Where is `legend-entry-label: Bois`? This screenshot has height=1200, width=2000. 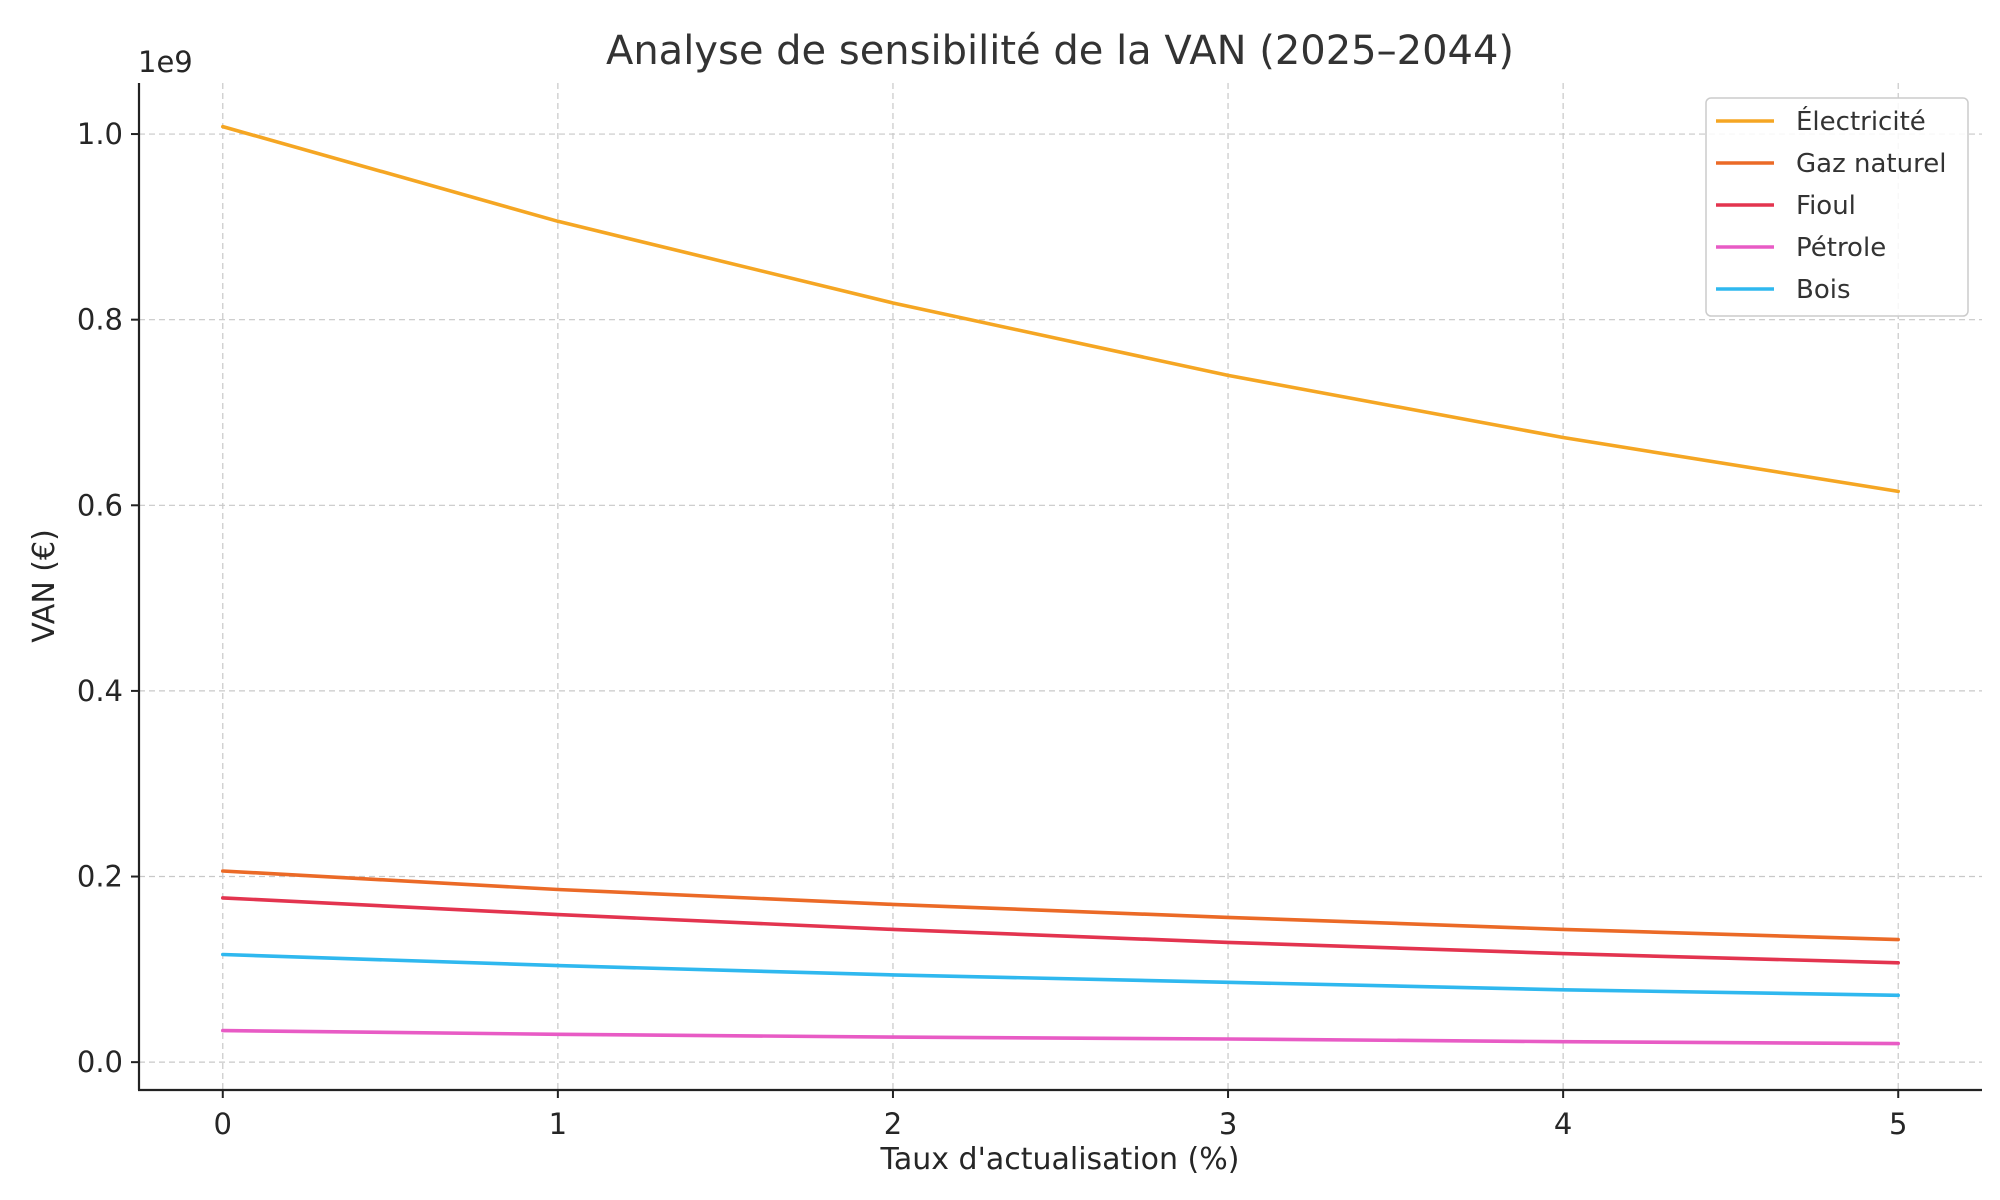
legend-entry-label: Bois is located at coordinates (1823, 290).